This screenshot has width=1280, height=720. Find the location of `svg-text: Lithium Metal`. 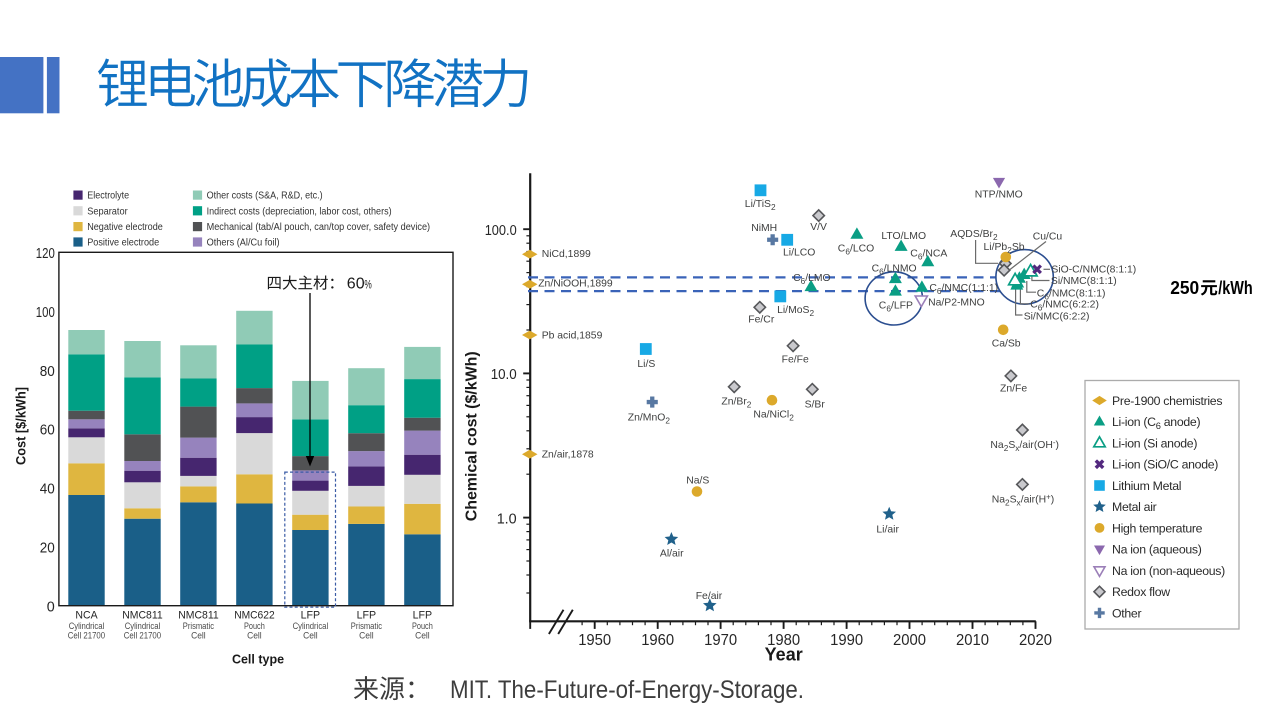

svg-text: Lithium Metal is located at coordinates (1146, 486).